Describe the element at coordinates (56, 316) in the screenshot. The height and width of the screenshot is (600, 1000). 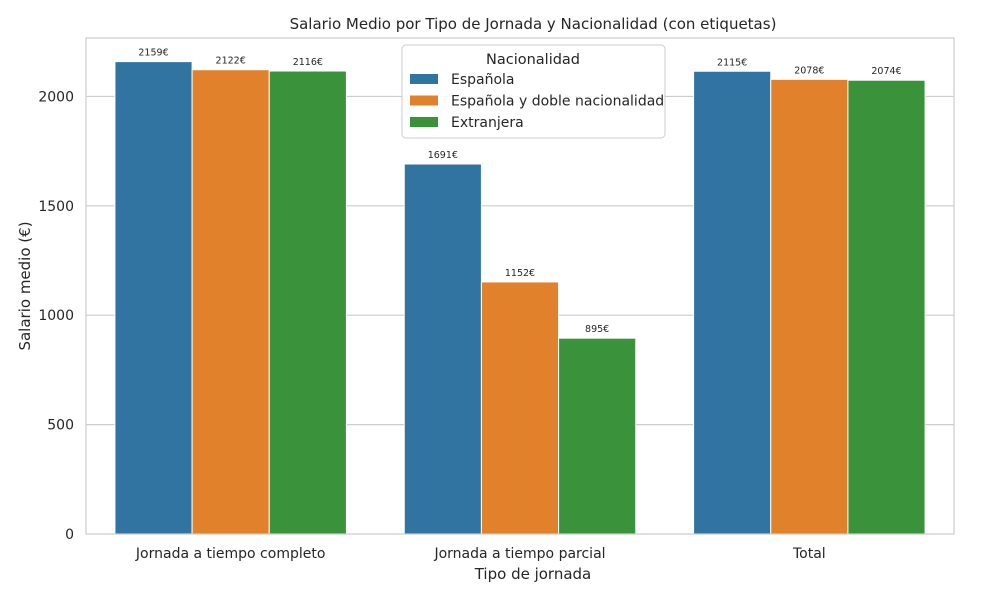
I see `y-tick-label: 1000` at that location.